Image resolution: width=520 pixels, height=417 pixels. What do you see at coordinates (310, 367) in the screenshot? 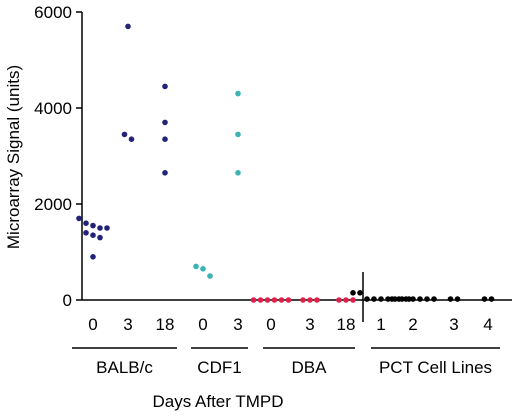
I see `group-label: DBA` at bounding box center [310, 367].